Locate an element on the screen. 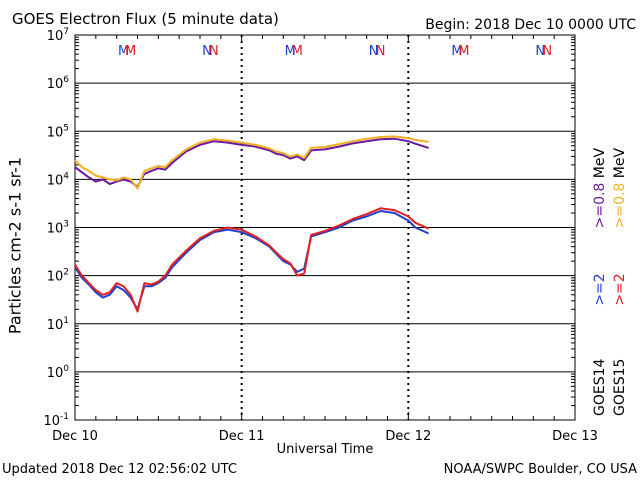  legend-goes14-unit: MeV is located at coordinates (600, 163).